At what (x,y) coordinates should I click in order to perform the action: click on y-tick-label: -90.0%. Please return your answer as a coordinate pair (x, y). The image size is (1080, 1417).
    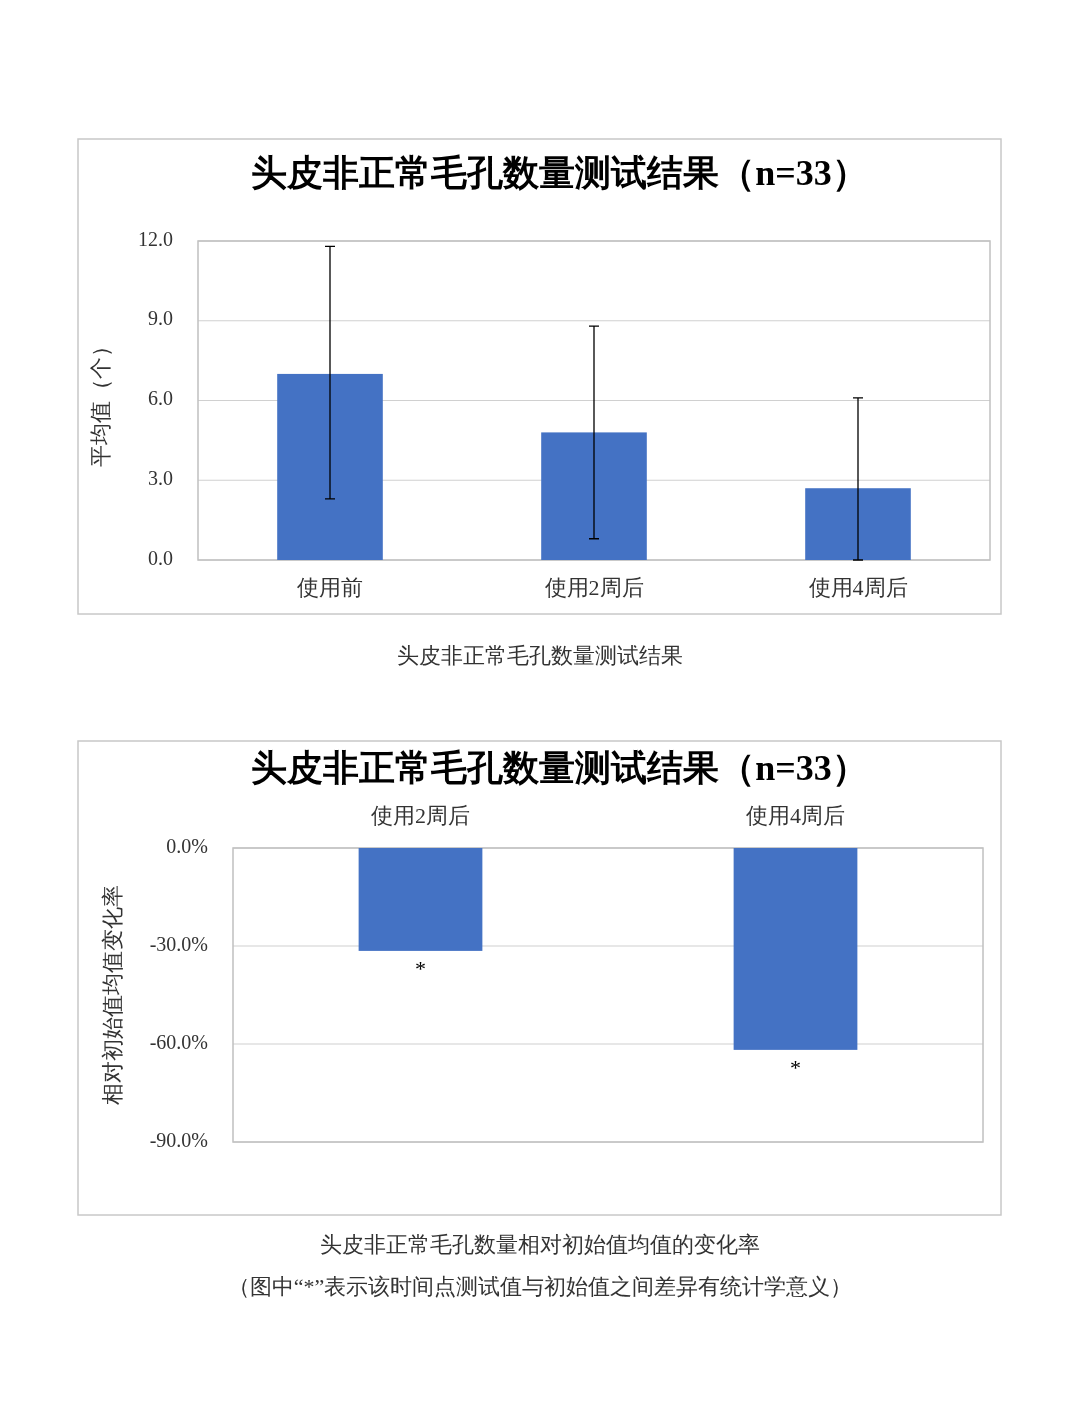
    Looking at the image, I should click on (178, 1139).